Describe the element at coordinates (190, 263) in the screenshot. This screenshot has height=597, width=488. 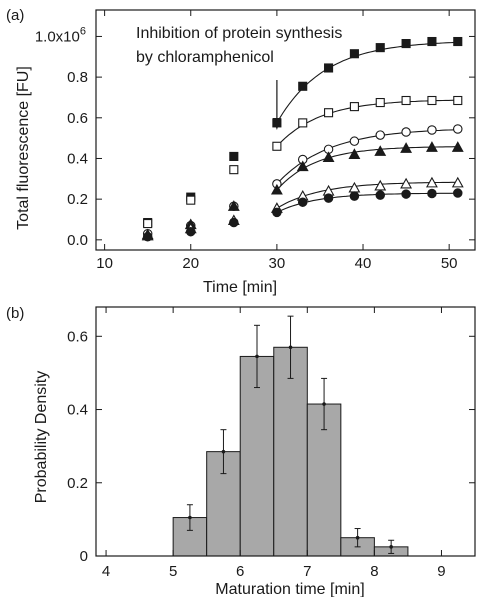
I see `x-tick-label: 20` at that location.